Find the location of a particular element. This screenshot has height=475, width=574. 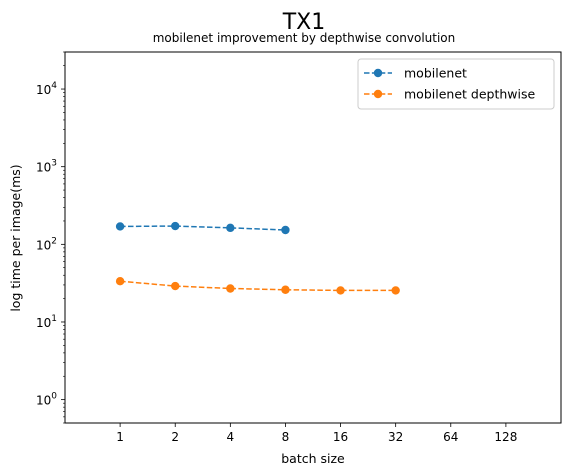

y-tick-label: 10⁰ is located at coordinates (46, 400).